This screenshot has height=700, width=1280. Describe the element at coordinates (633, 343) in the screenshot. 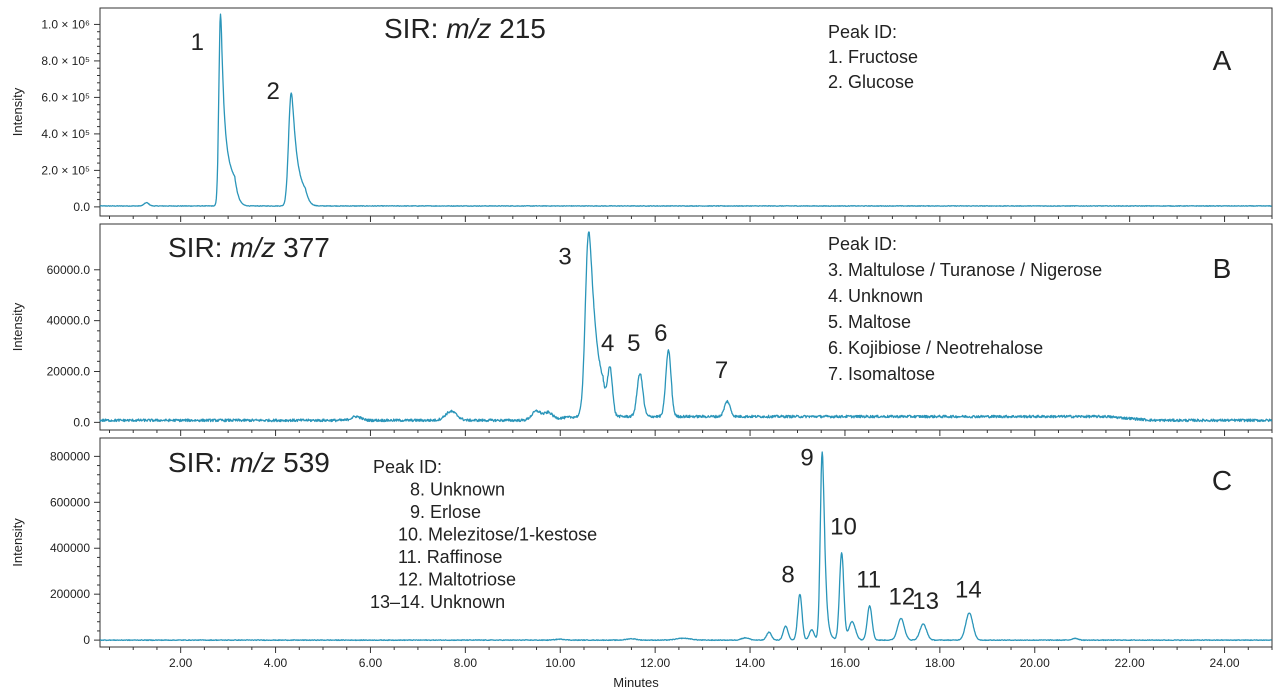

I see `peak-label: 5` at that location.